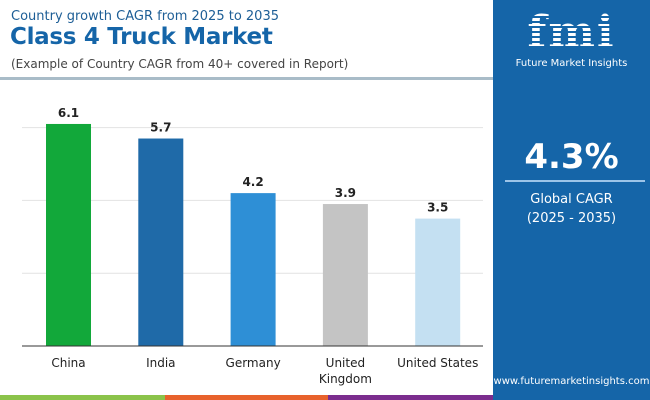 The height and width of the screenshot is (400, 650). I want to click on data-label: 5.7, so click(160, 128).